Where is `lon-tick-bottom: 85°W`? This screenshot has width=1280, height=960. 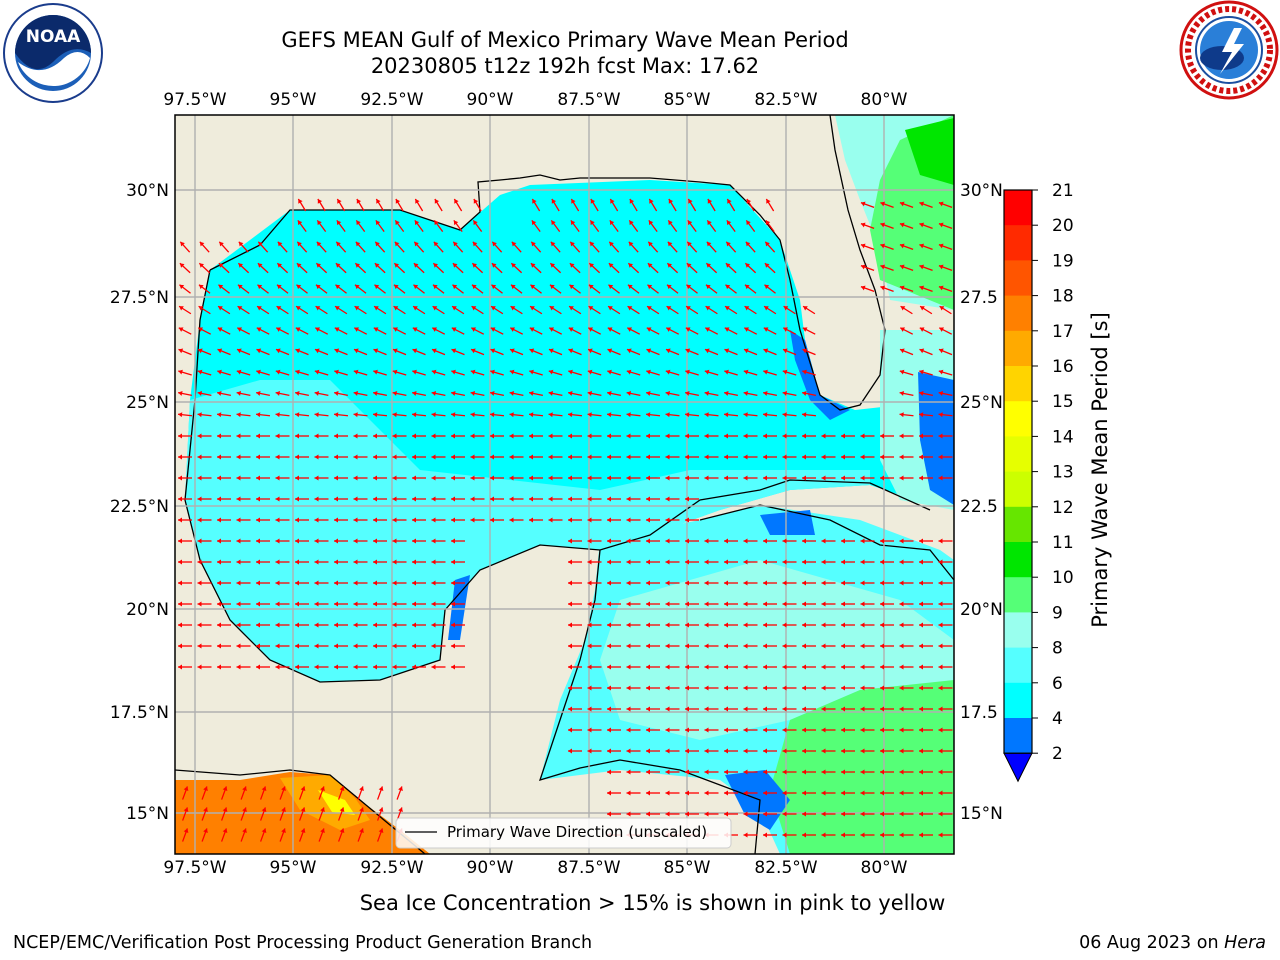
lon-tick-bottom: 85°W is located at coordinates (687, 868).